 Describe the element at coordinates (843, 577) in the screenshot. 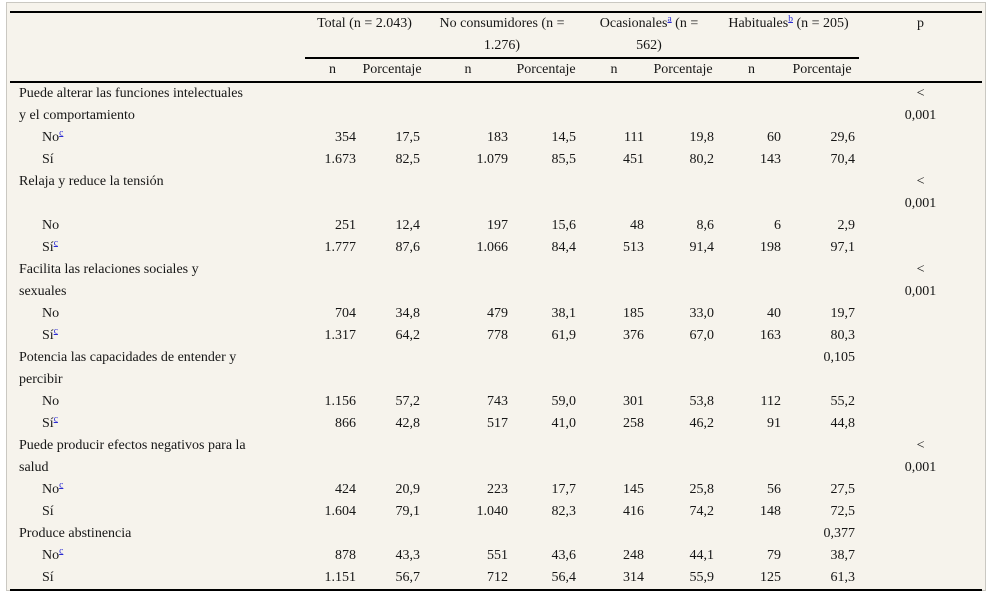

I see `value-cell: 61,3` at that location.